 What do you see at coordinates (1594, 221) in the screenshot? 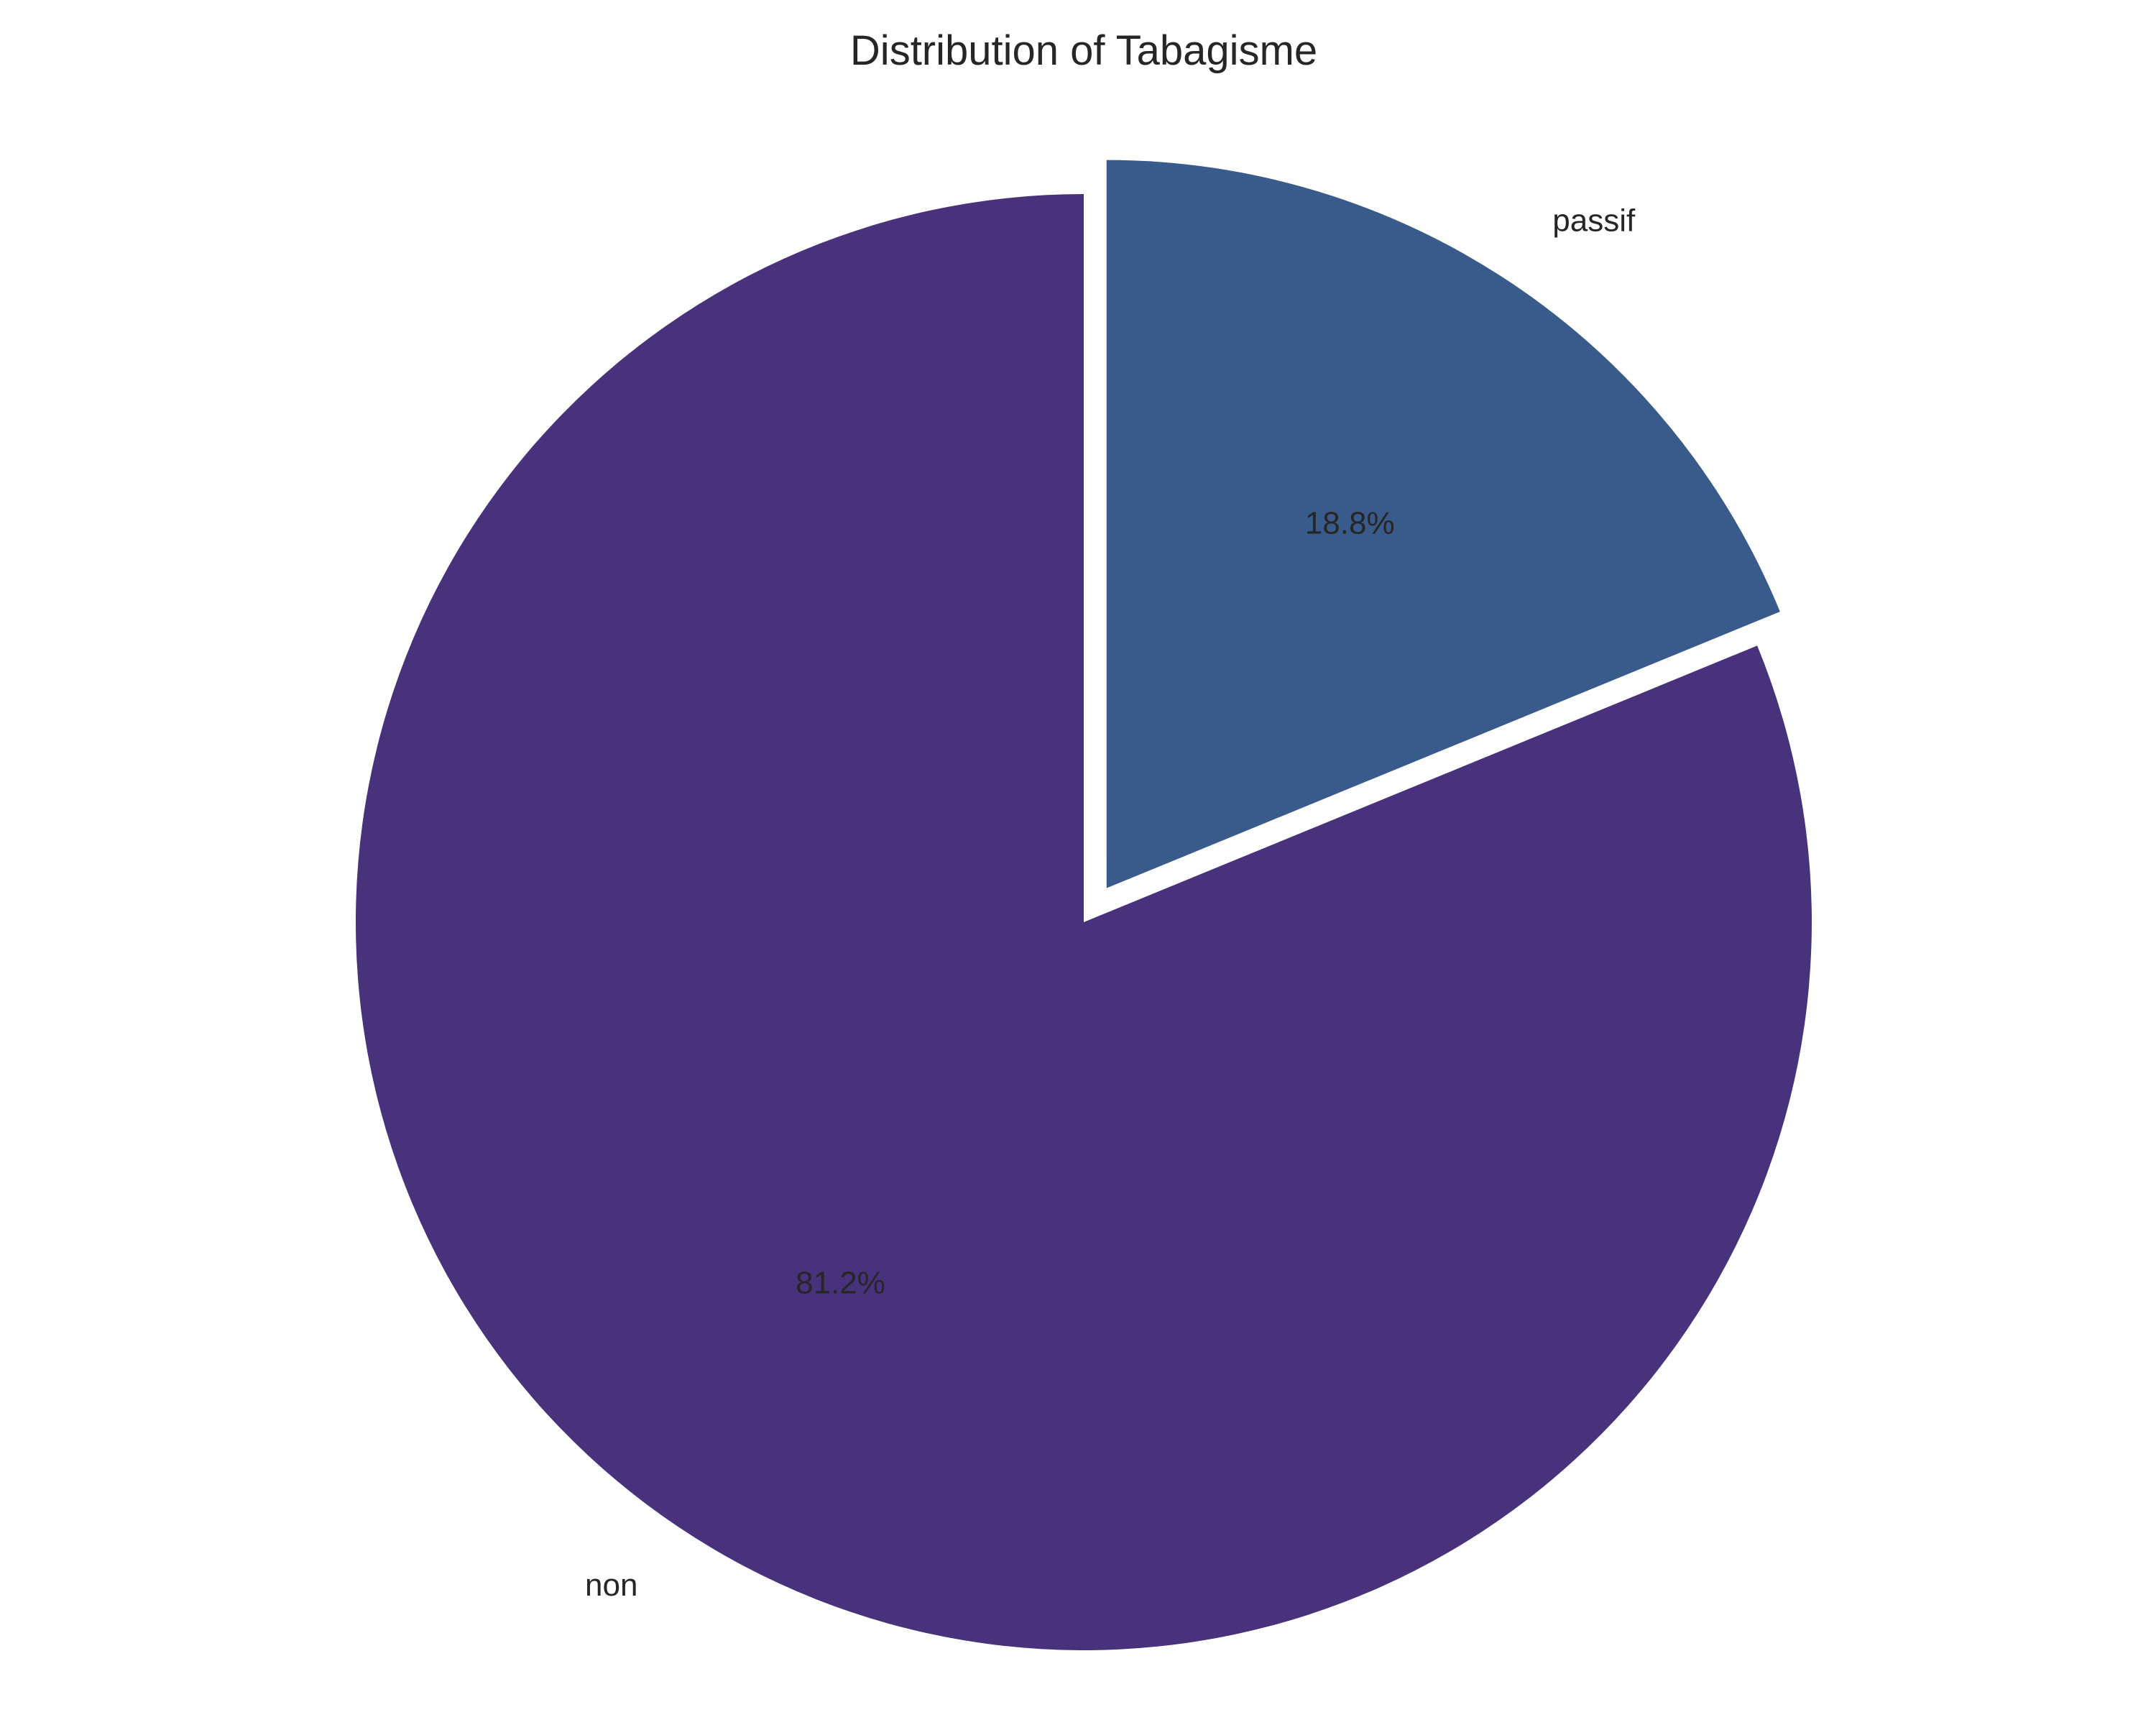
I see `slice-label-passif: passif` at bounding box center [1594, 221].